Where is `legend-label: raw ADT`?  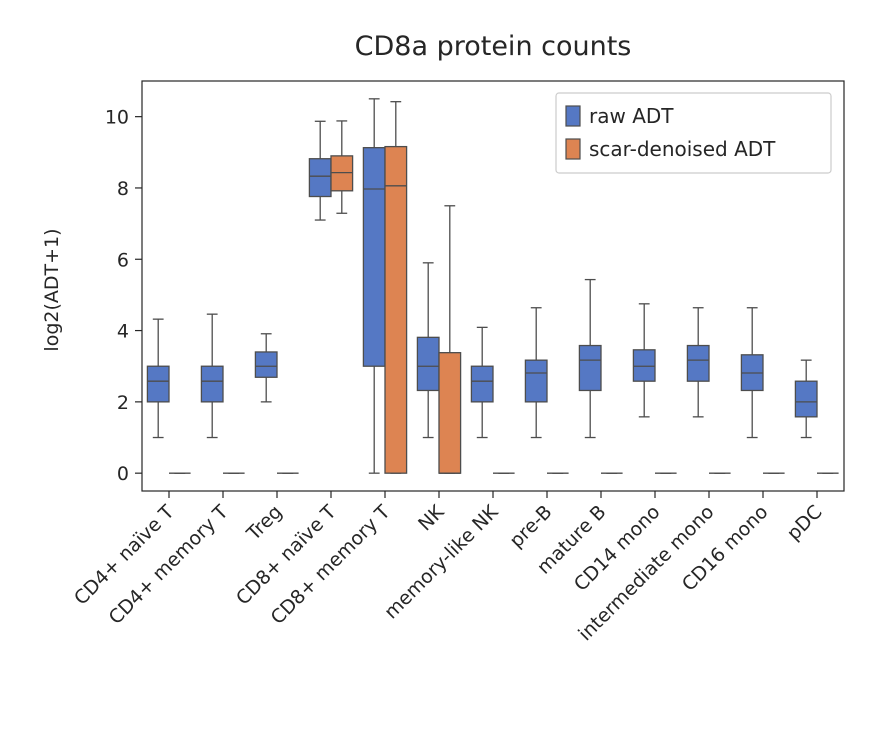
legend-label: raw ADT is located at coordinates (631, 116).